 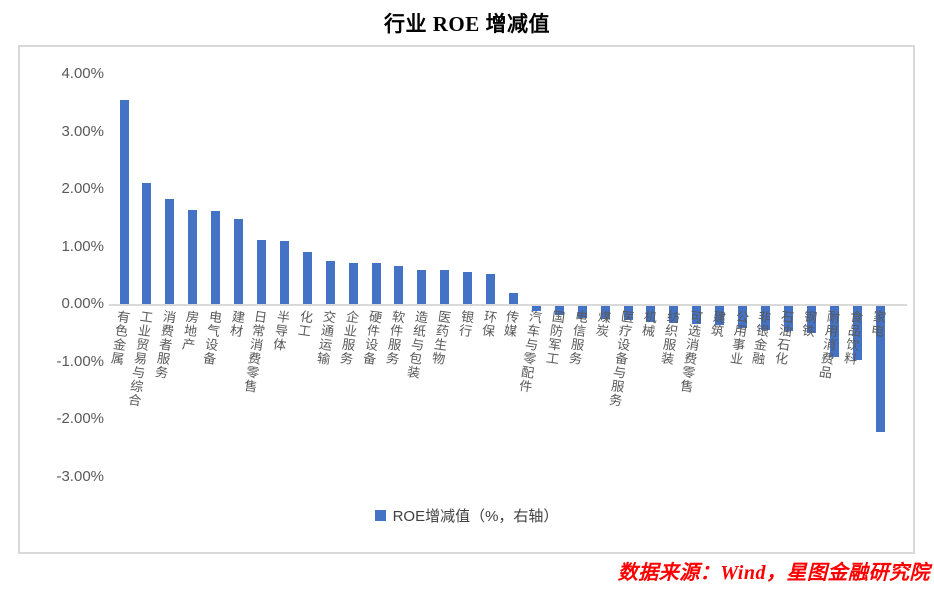 What do you see at coordinates (349, 337) in the screenshot?
I see `category-label: 企业服务` at bounding box center [349, 337].